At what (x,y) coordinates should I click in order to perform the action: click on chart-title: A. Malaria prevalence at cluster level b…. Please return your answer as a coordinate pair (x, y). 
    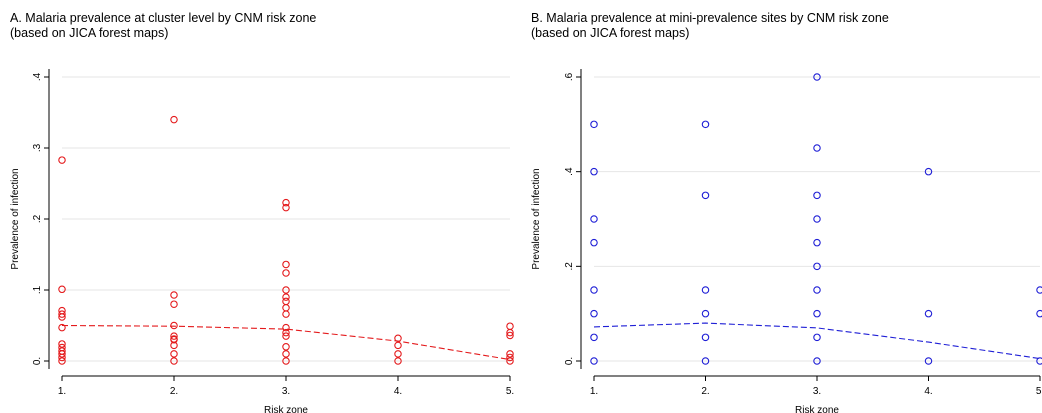
    Looking at the image, I should click on (163, 18).